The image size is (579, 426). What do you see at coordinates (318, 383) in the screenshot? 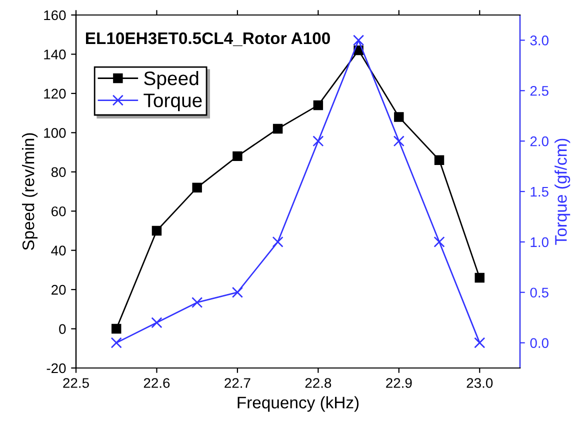
I see `x-tick-label: 22.8` at bounding box center [318, 383].